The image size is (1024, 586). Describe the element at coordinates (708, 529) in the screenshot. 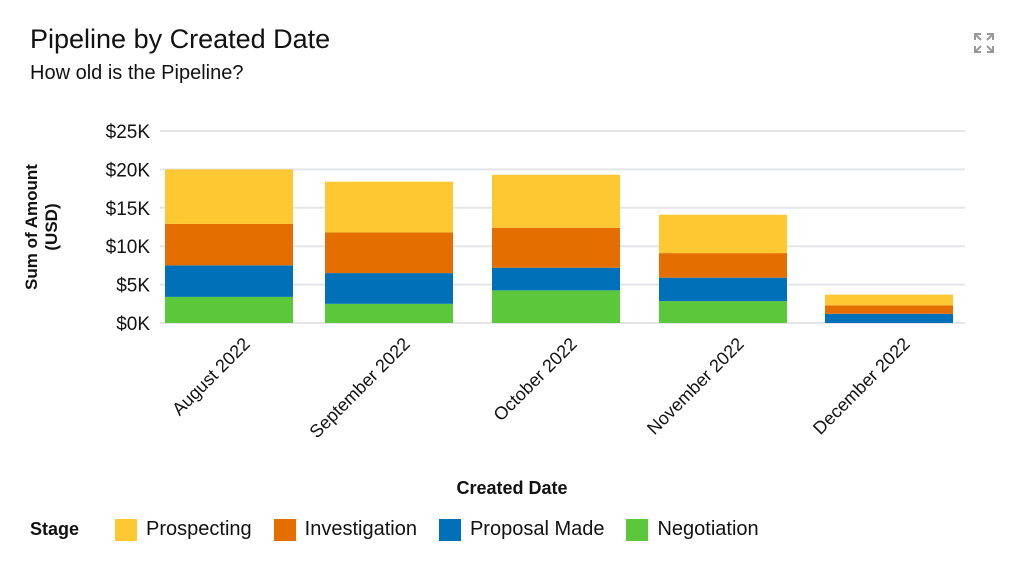

I see `legend-label: Negotiation` at that location.